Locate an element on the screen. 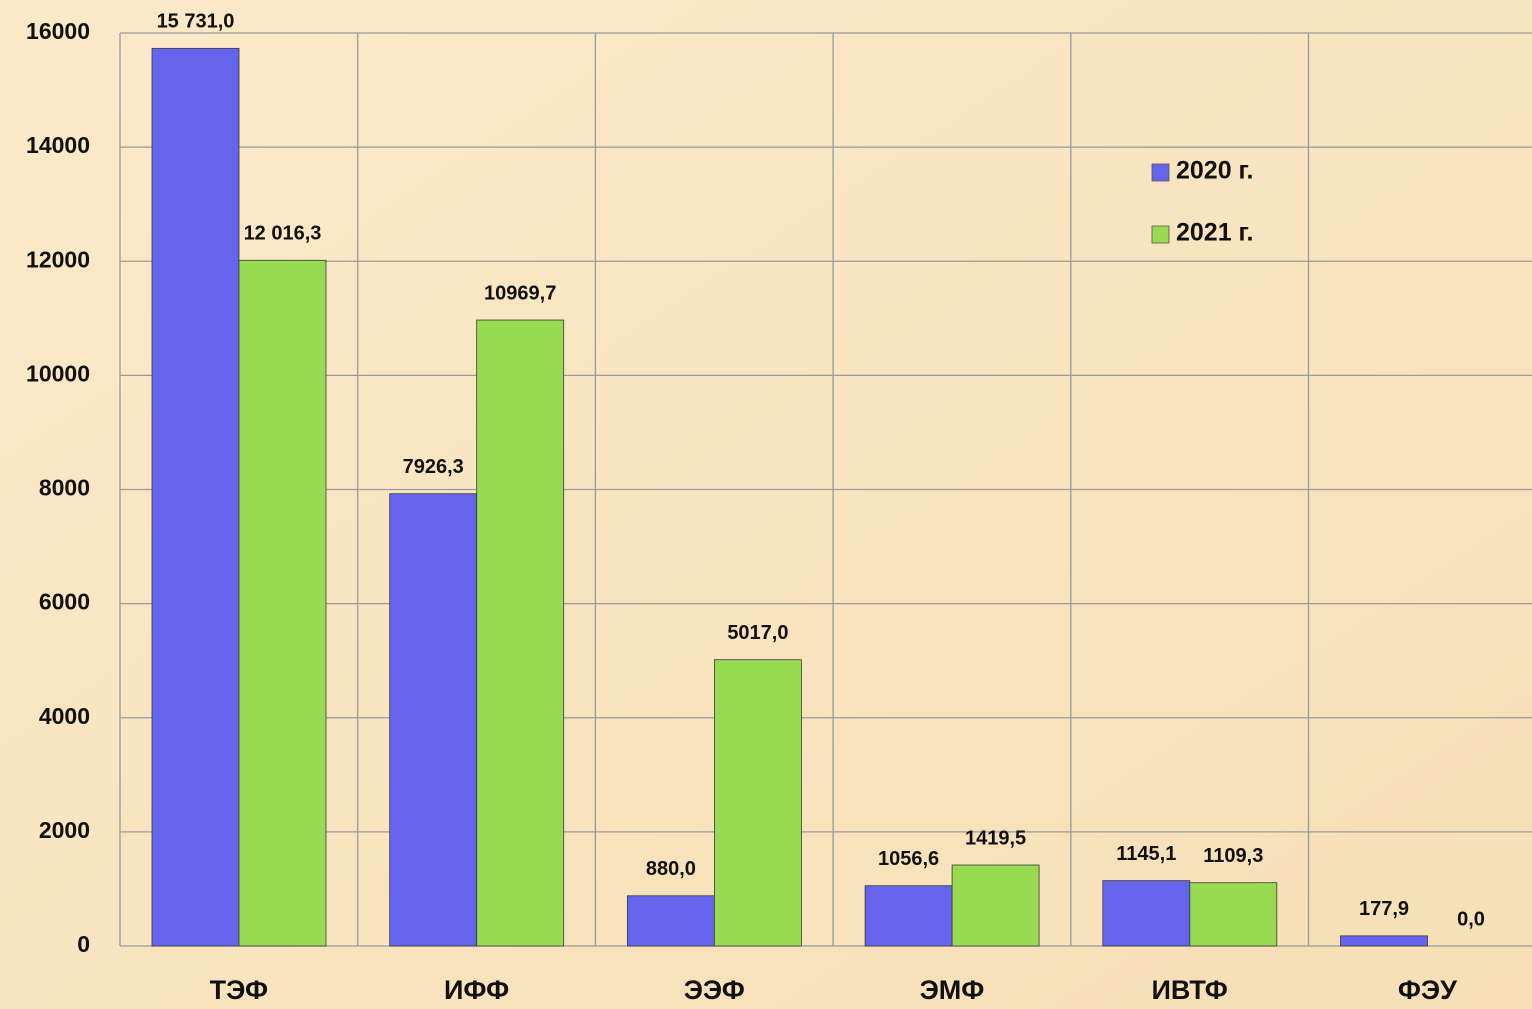 The height and width of the screenshot is (1009, 1532). x-tick-label: ТЭФ is located at coordinates (239, 990).